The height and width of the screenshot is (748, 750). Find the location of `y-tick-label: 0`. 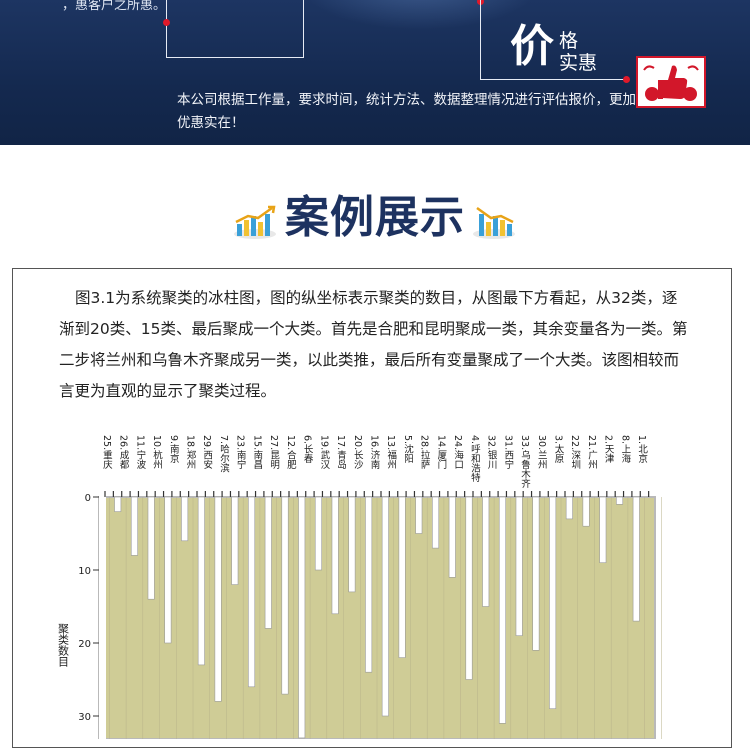

y-tick-label: 0 is located at coordinates (88, 498).